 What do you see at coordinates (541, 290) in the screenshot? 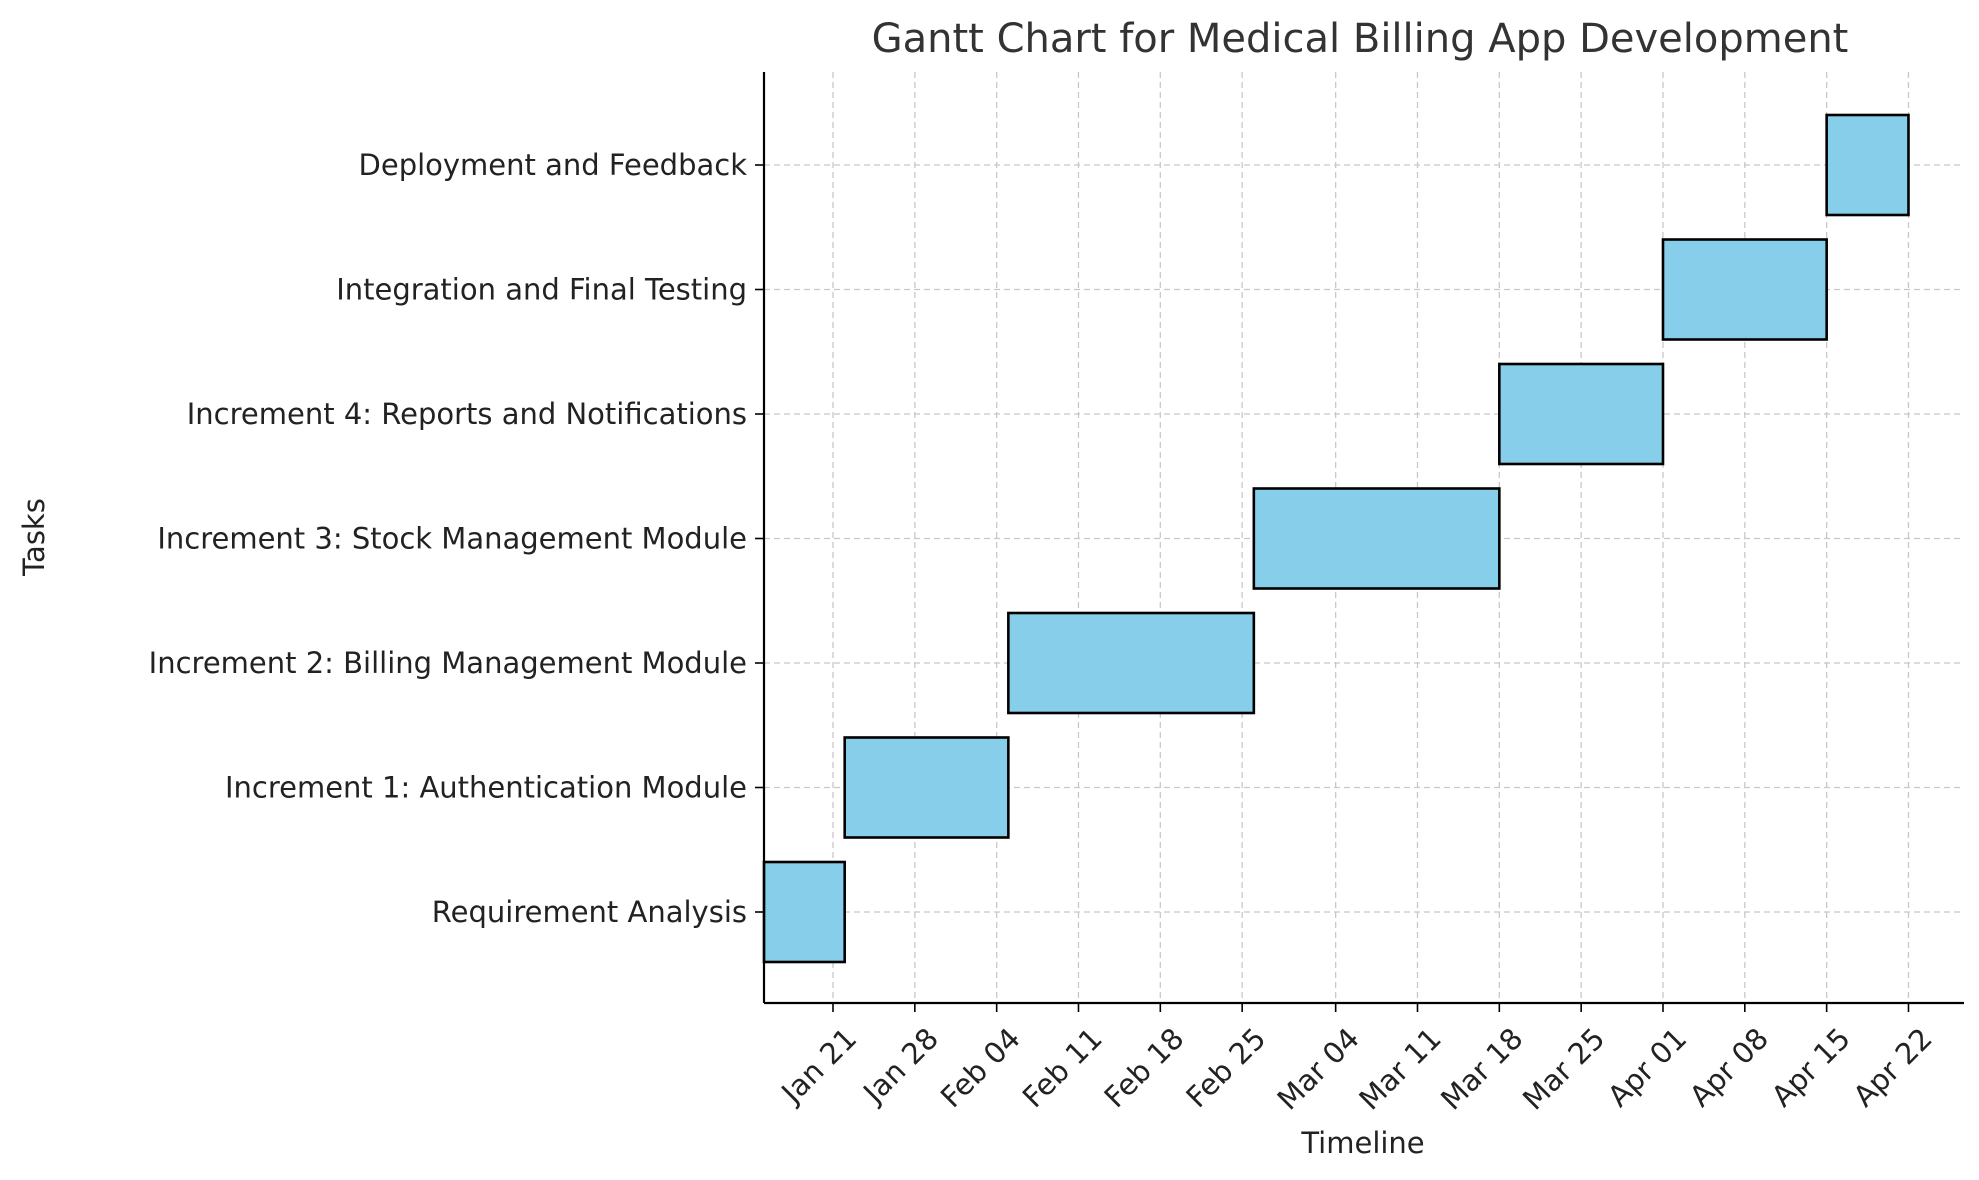
I see `task-label: Integration and Final Testing` at bounding box center [541, 290].